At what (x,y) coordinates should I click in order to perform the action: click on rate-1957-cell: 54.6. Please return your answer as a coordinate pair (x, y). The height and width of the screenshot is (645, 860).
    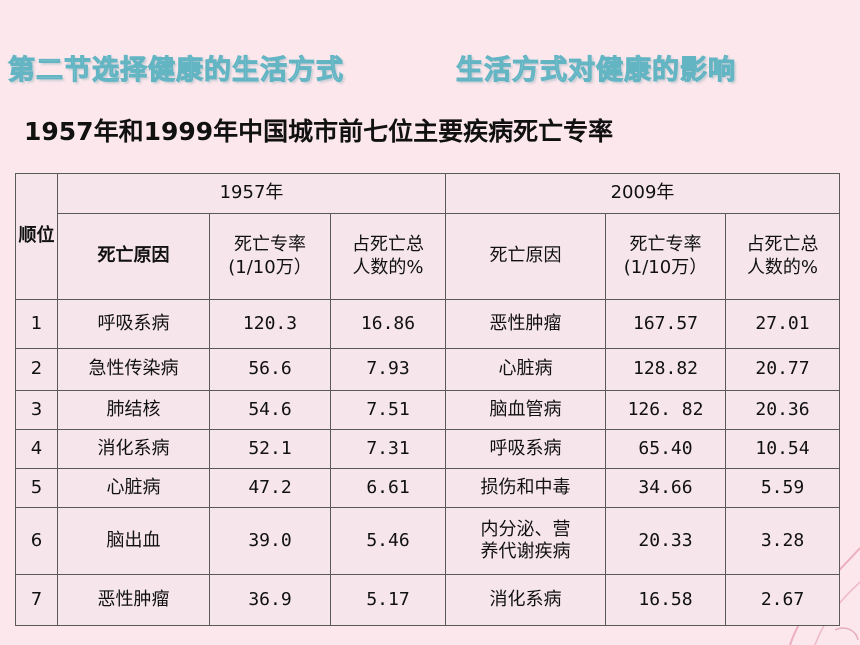
    Looking at the image, I should click on (270, 410).